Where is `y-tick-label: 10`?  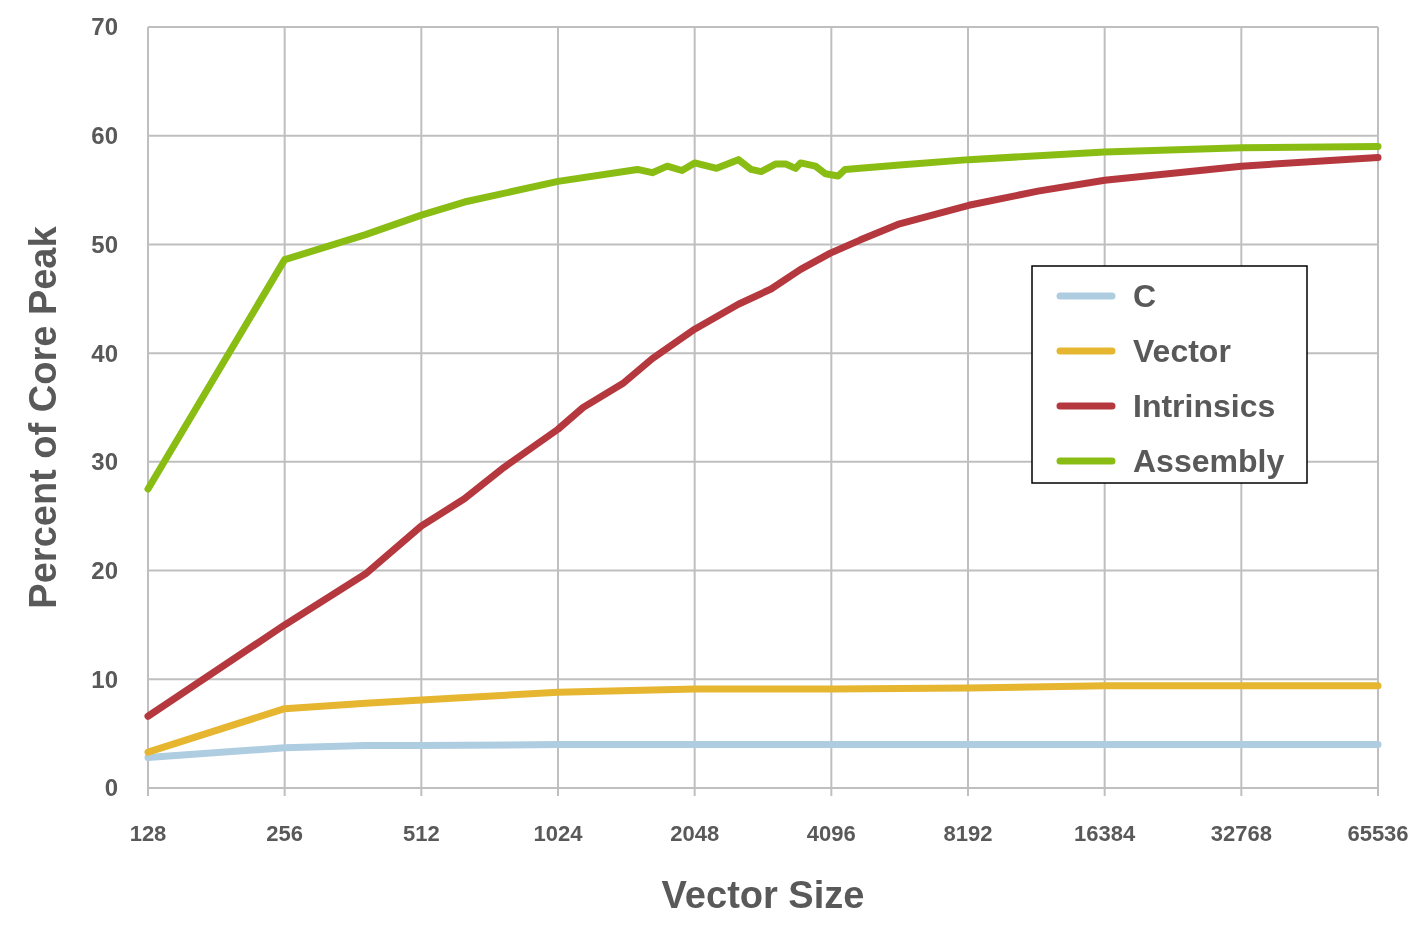
y-tick-label: 10 is located at coordinates (104, 679).